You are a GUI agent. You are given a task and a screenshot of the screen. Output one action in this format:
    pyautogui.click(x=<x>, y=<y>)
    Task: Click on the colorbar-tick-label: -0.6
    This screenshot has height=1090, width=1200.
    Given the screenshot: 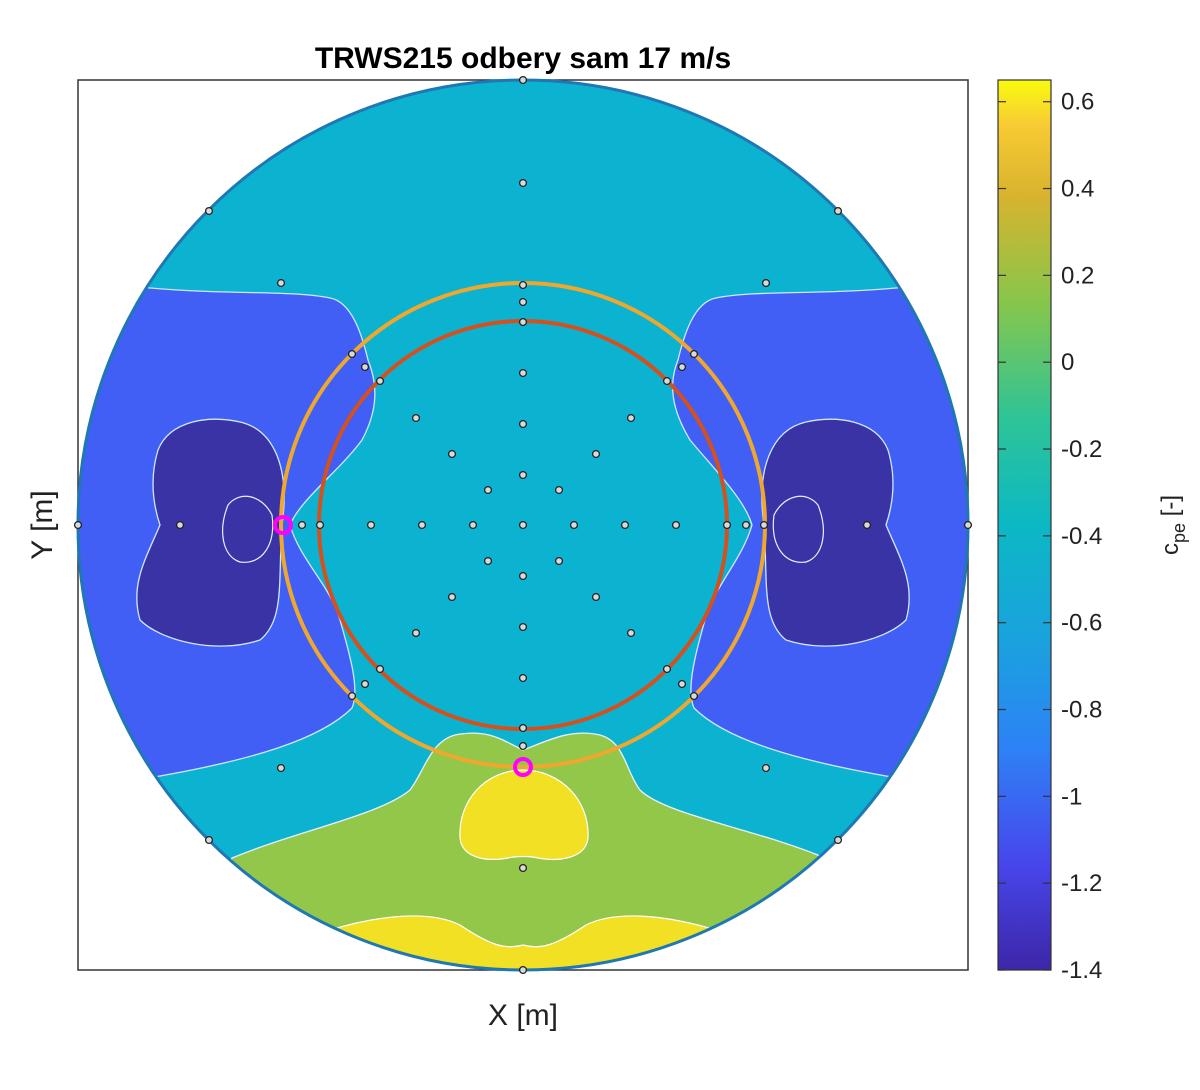 What is the action you would take?
    pyautogui.click(x=1081, y=623)
    